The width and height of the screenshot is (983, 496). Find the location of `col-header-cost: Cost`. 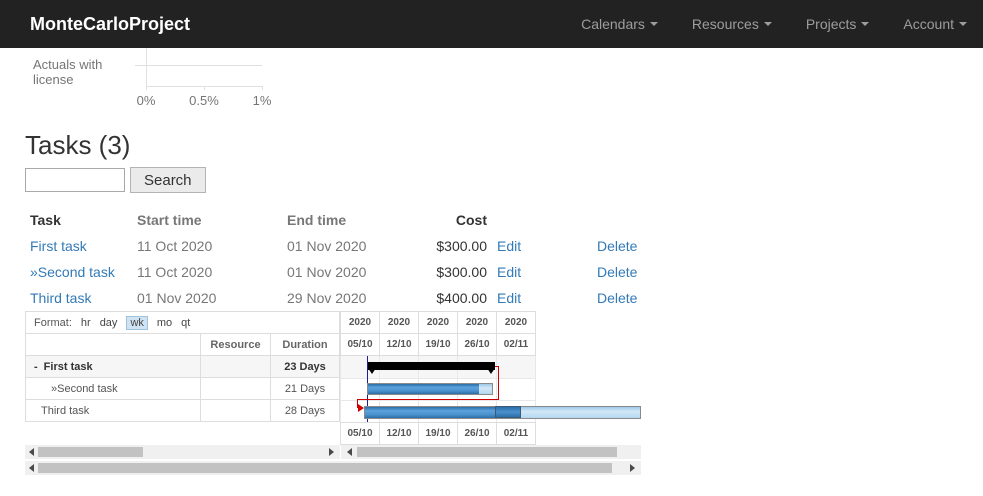

col-header-cost: Cost is located at coordinates (471, 220).